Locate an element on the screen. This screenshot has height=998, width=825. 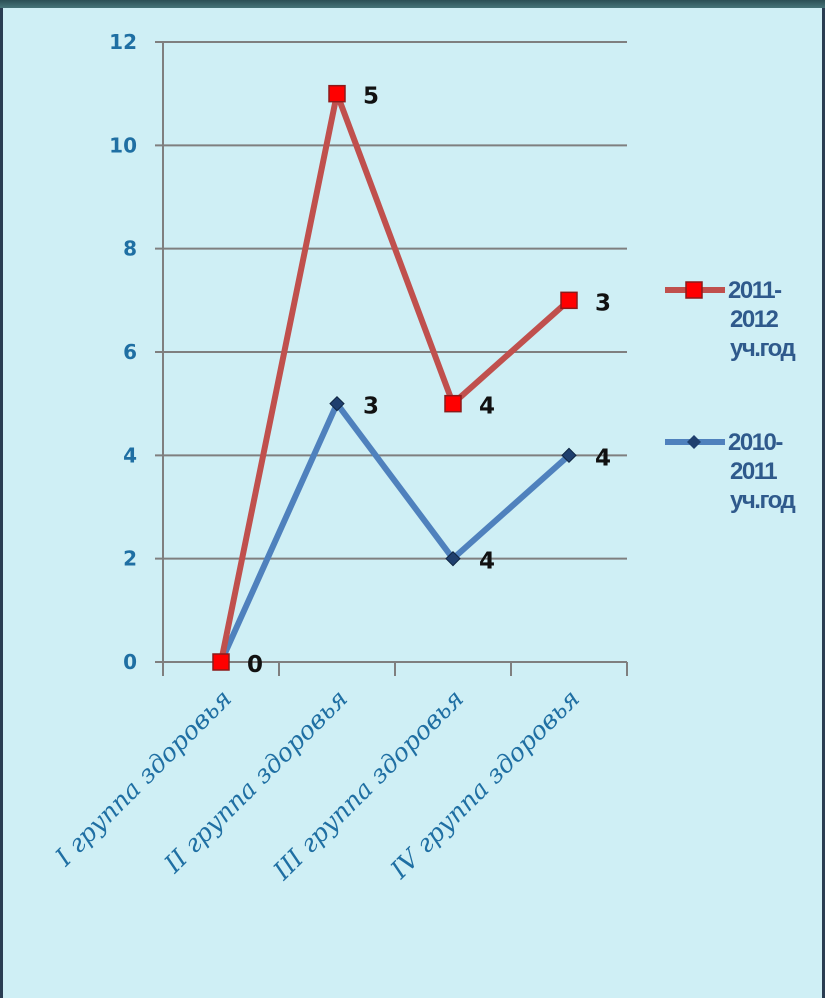
legend-label-line: 2011- is located at coordinates (755, 290).